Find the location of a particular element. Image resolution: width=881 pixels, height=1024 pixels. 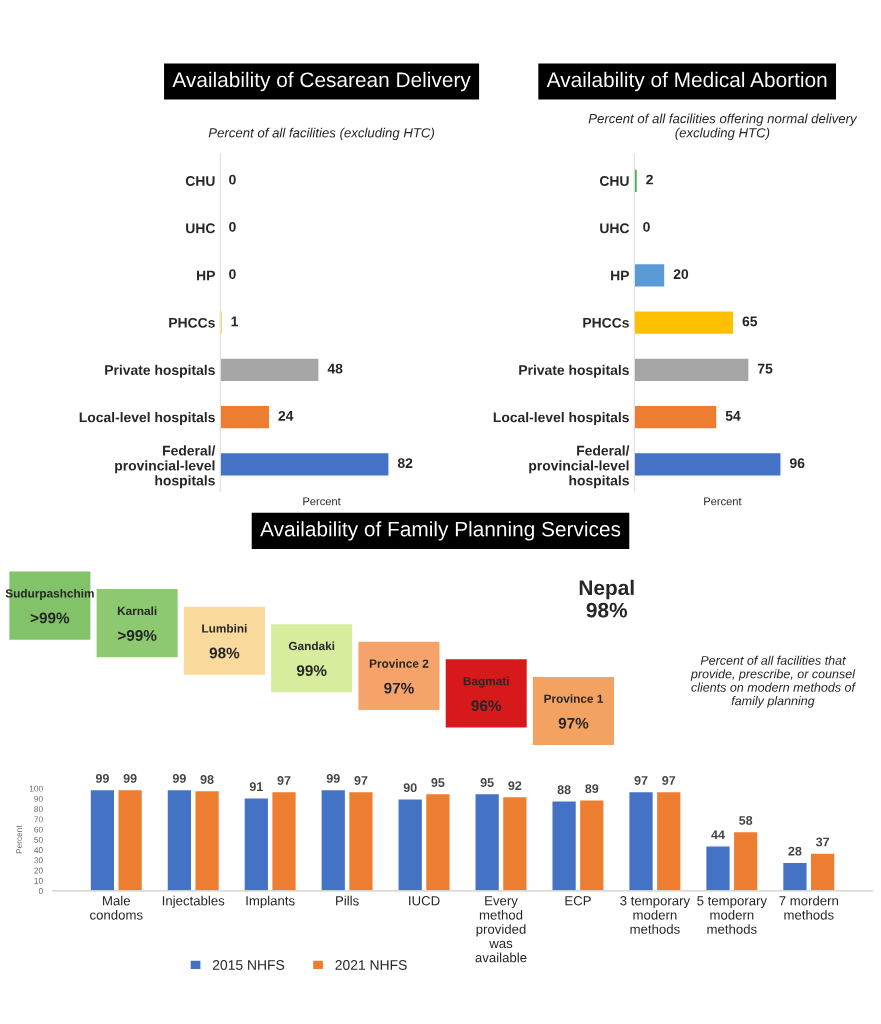

x-tick-label: Every method provided was available is located at coordinates (501, 929).